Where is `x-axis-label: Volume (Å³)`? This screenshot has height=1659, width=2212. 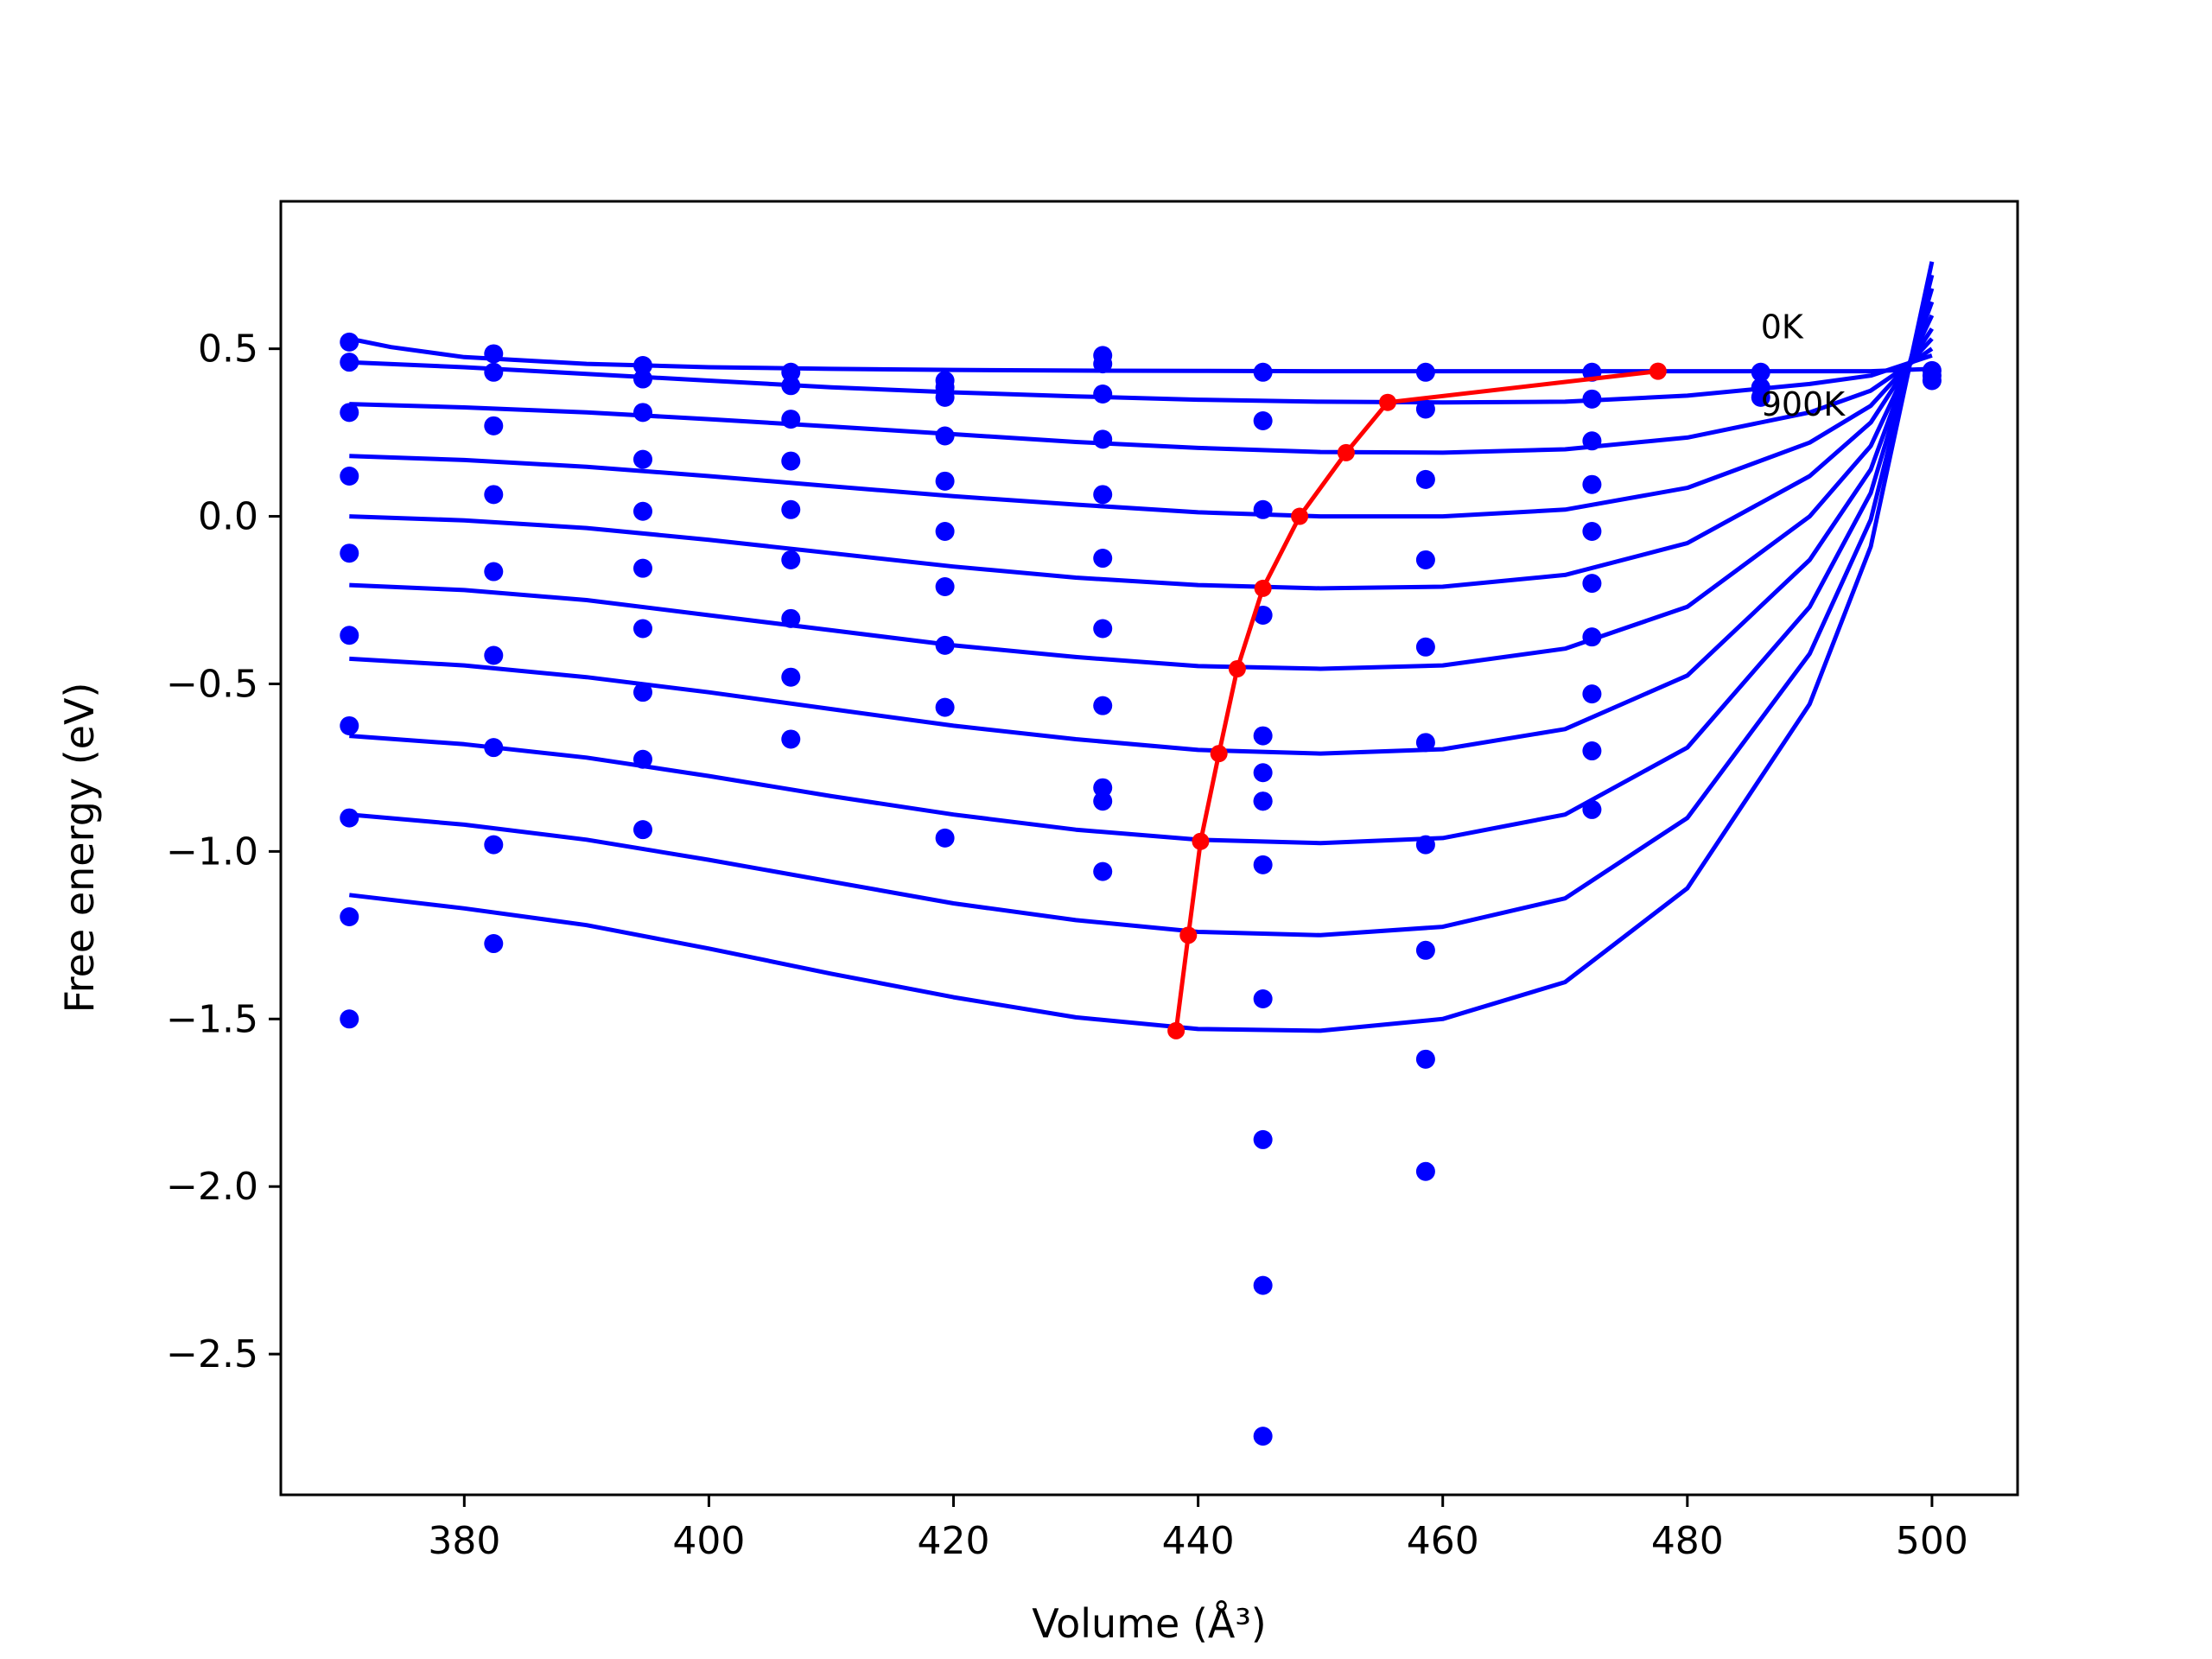
x-axis-label: Volume (Å³) is located at coordinates (1149, 1623).